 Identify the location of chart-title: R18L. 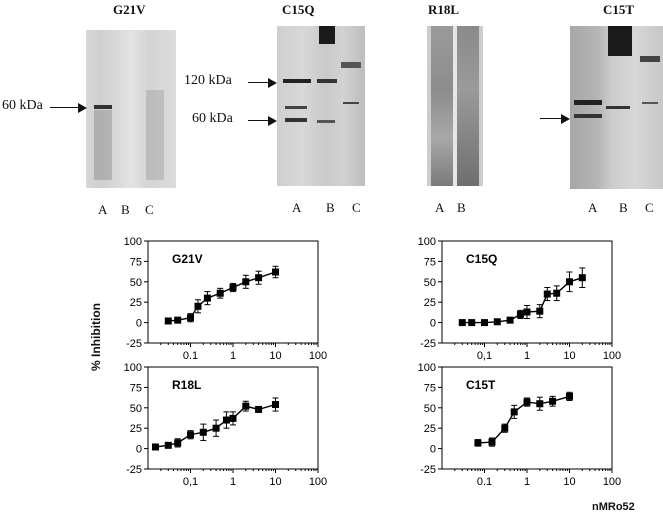
(186, 385).